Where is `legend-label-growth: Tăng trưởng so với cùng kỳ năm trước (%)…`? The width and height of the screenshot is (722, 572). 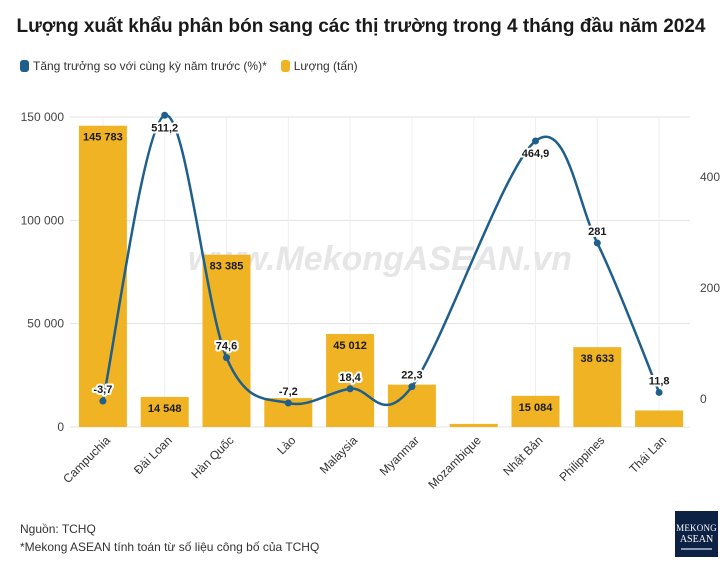 legend-label-growth: Tăng trưởng so với cùng kỳ năm trước (%)… is located at coordinates (150, 66).